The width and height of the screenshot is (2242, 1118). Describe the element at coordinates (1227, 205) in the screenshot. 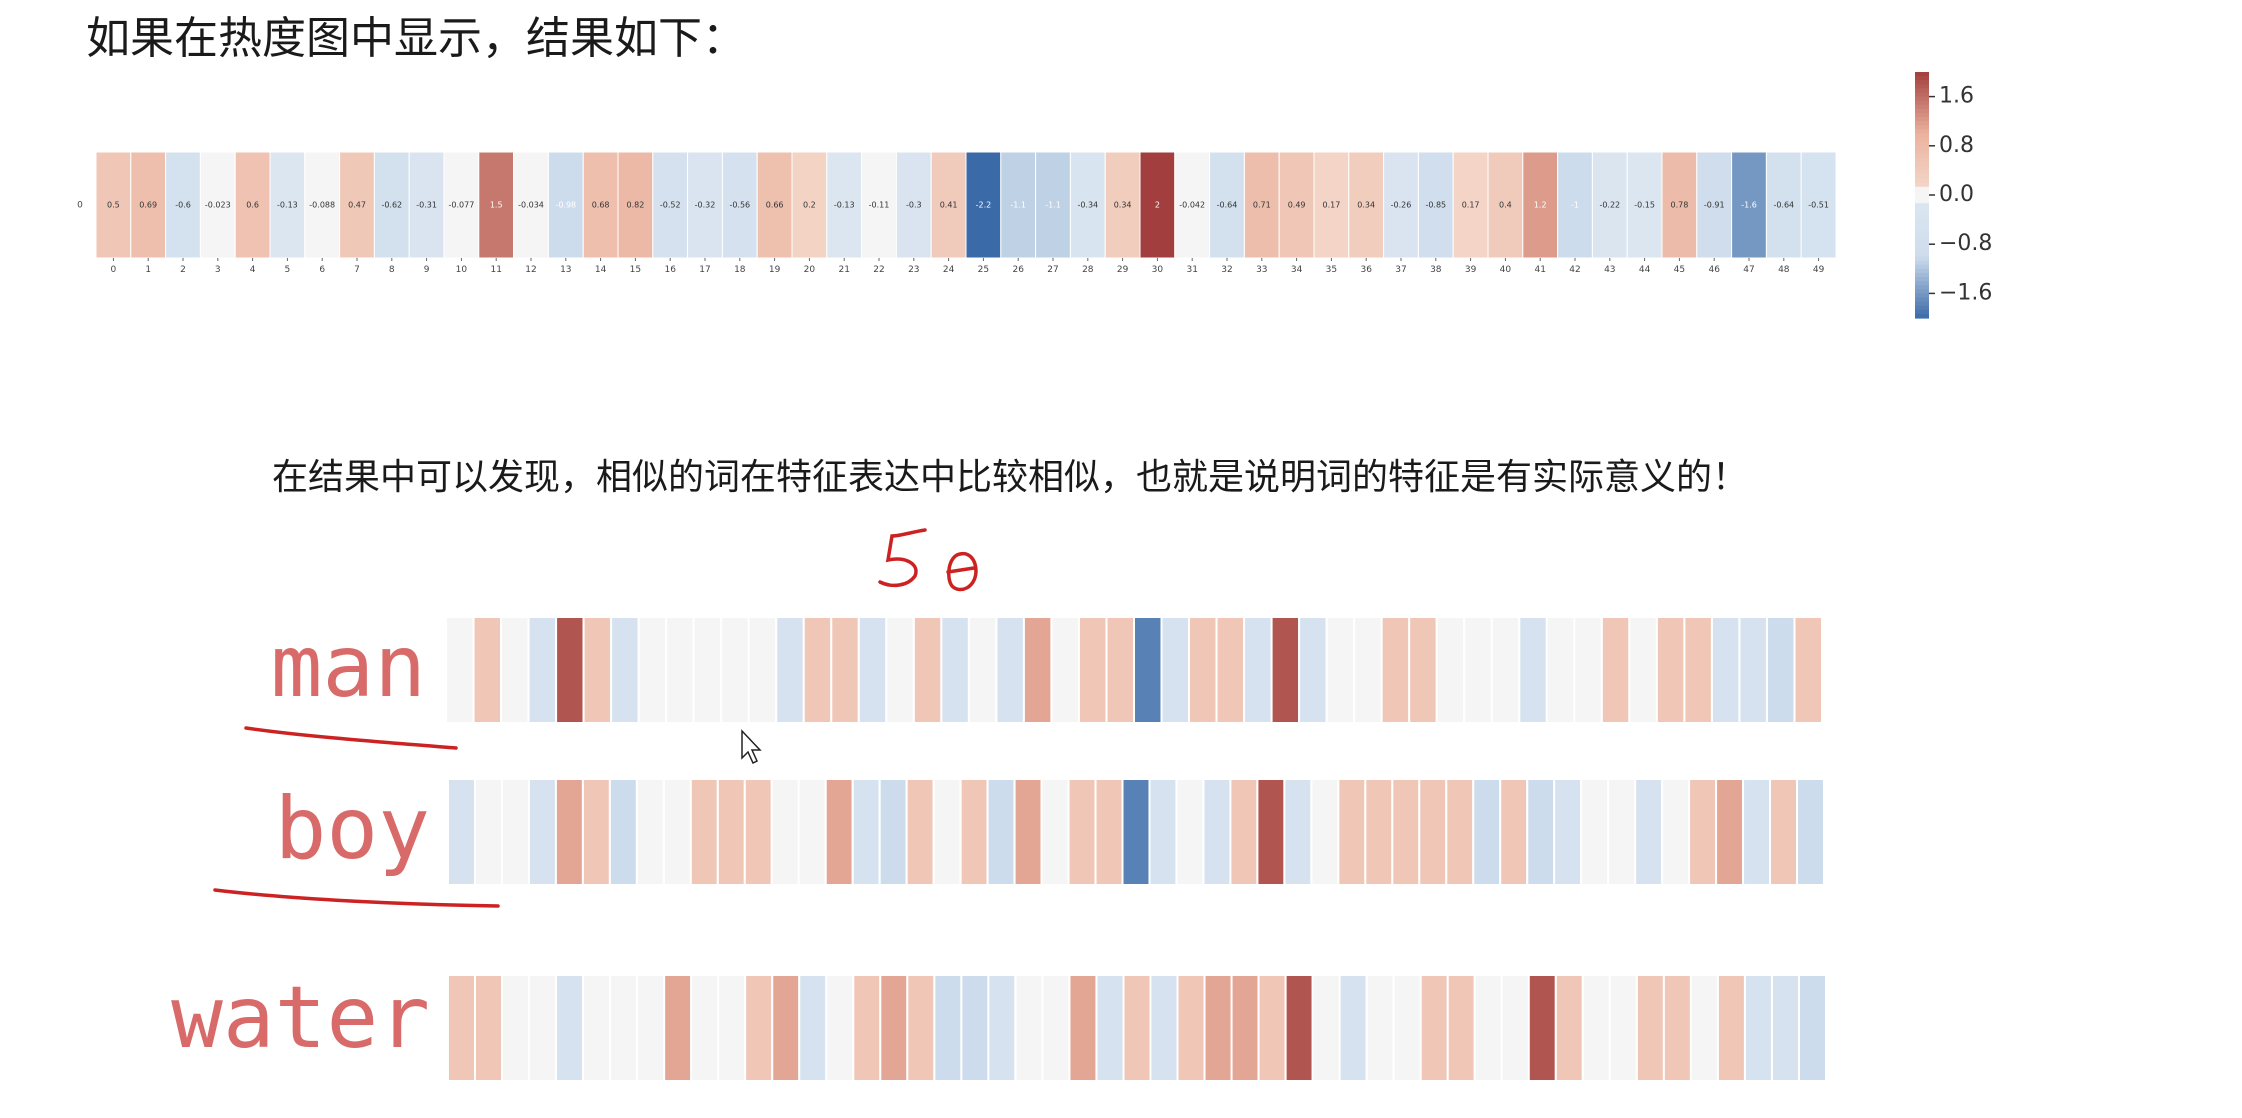

I see `cell-value-label: -0.64` at that location.